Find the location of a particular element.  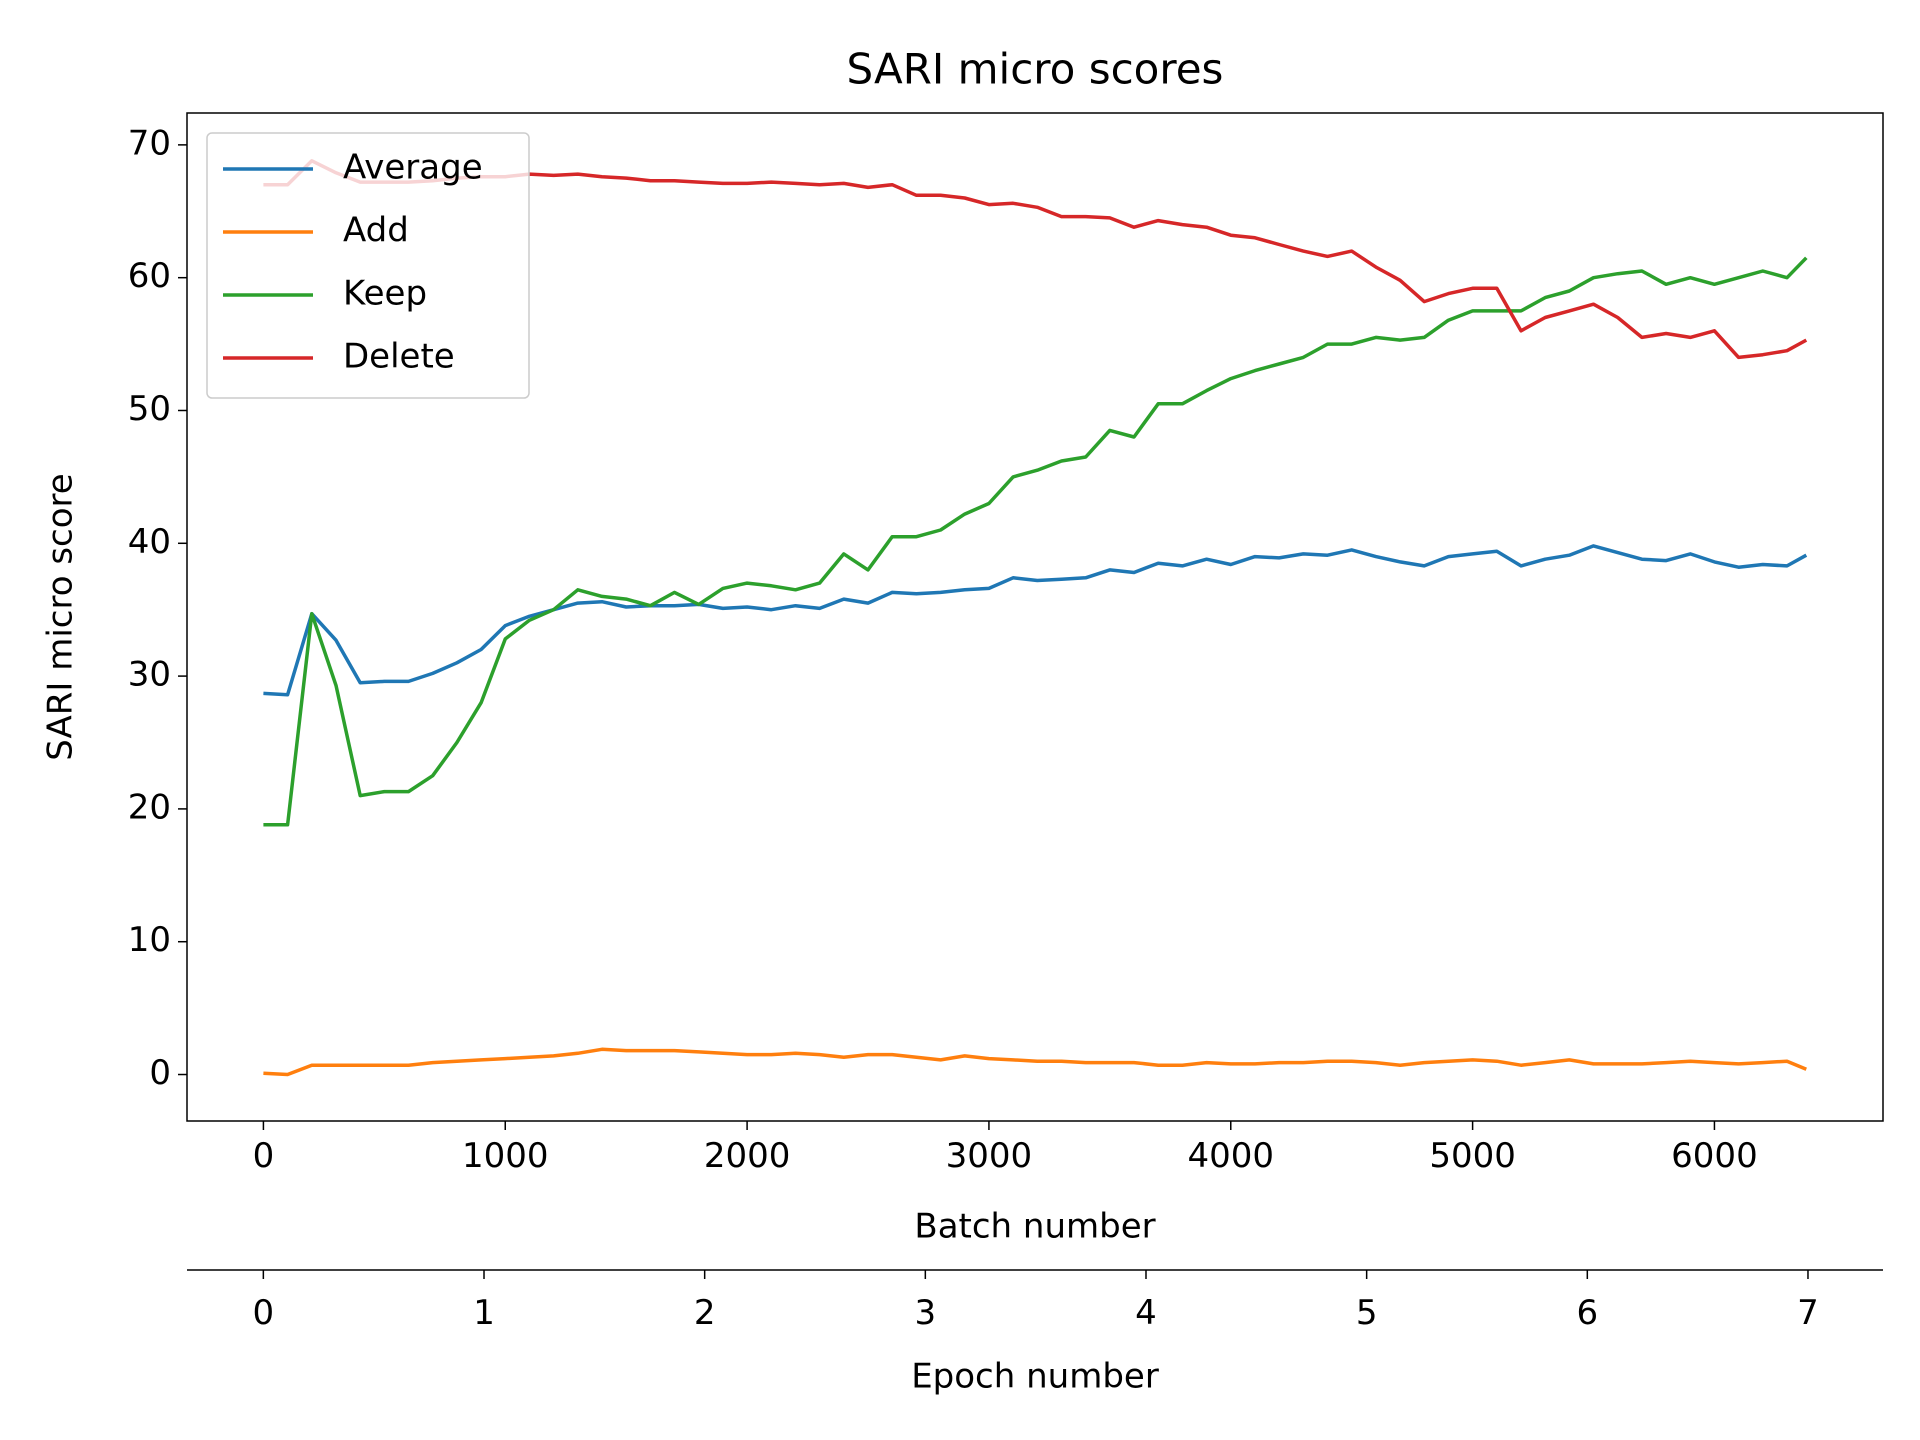

legend-label: Average is located at coordinates (413, 168).